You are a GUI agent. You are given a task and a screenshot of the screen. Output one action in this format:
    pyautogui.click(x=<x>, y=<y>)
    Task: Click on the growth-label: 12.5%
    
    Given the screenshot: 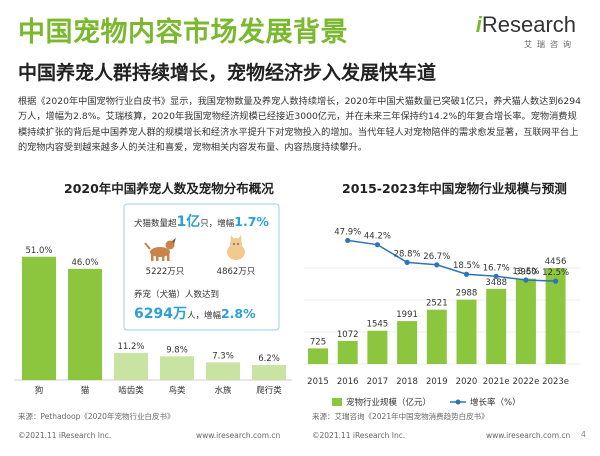 What is the action you would take?
    pyautogui.click(x=555, y=273)
    